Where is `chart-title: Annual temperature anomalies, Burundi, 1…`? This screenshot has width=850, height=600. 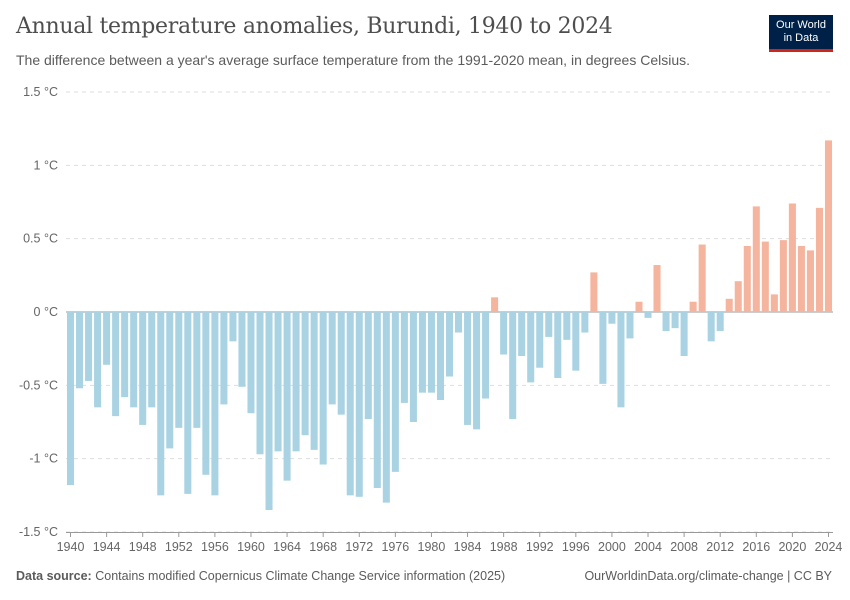 chart-title: Annual temperature anomalies, Burundi, 1… is located at coordinates (314, 26).